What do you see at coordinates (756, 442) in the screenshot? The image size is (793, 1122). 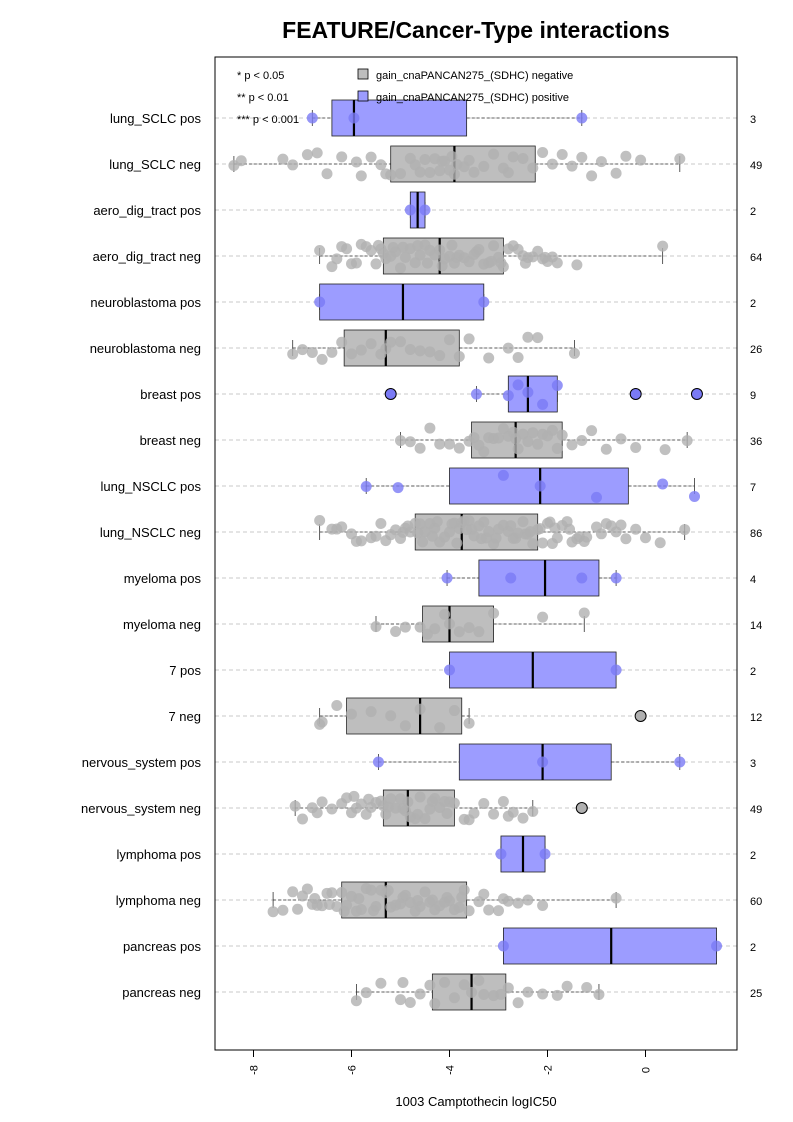 I see `group-count-breast-neg: 36` at bounding box center [756, 442].